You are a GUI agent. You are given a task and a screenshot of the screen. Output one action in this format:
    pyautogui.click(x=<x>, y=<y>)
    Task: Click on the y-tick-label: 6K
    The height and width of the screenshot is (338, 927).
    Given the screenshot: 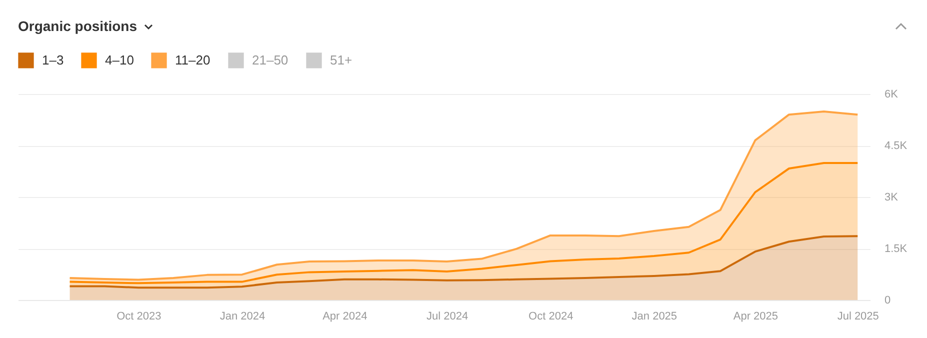 What is the action you would take?
    pyautogui.click(x=891, y=94)
    